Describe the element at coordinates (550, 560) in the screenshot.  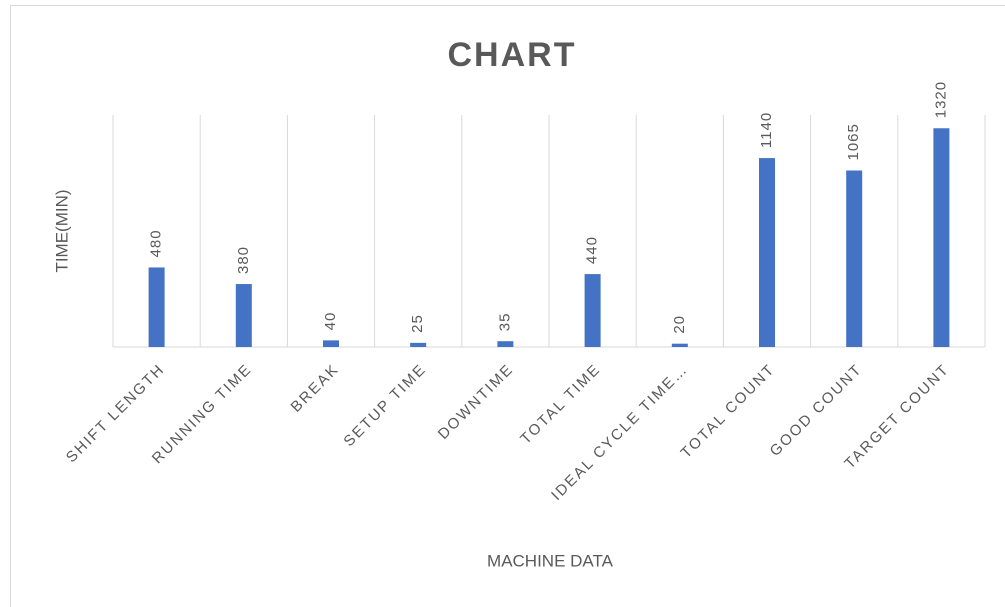
I see `x-axis-label: MACHINE DATA` at that location.